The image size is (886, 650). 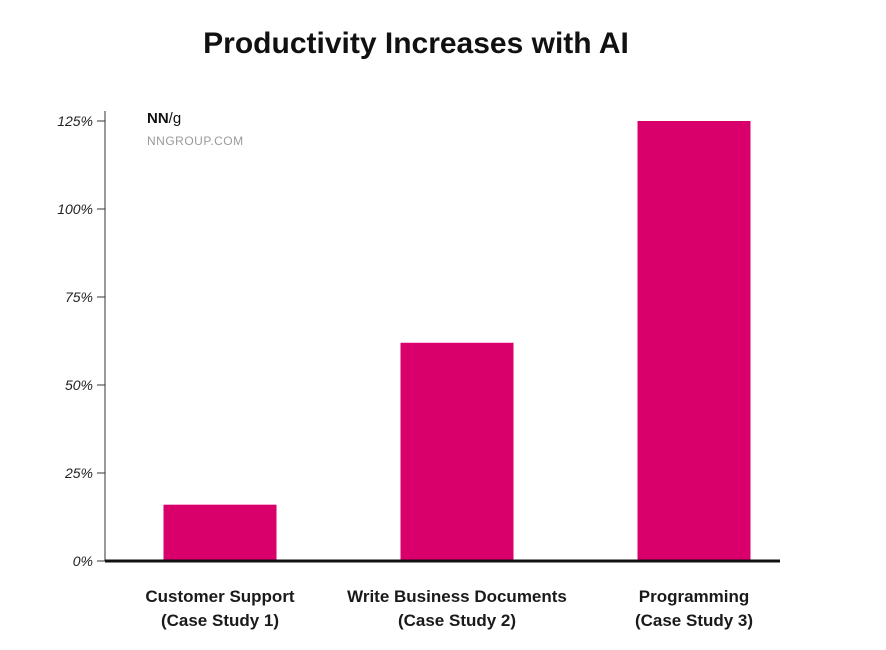 I want to click on brand-logo-rest: /g, so click(x=175, y=118).